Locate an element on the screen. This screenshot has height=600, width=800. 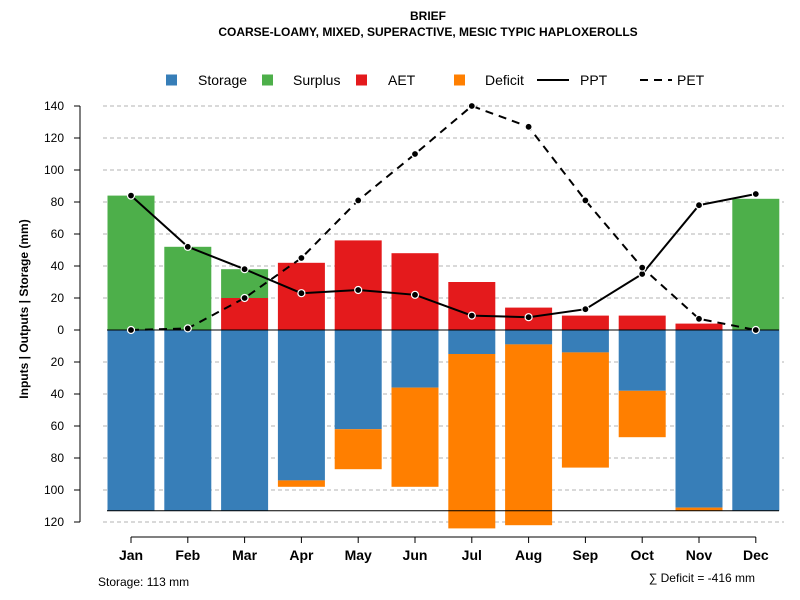
legend-label-deficit: Deficit is located at coordinates (504, 80).